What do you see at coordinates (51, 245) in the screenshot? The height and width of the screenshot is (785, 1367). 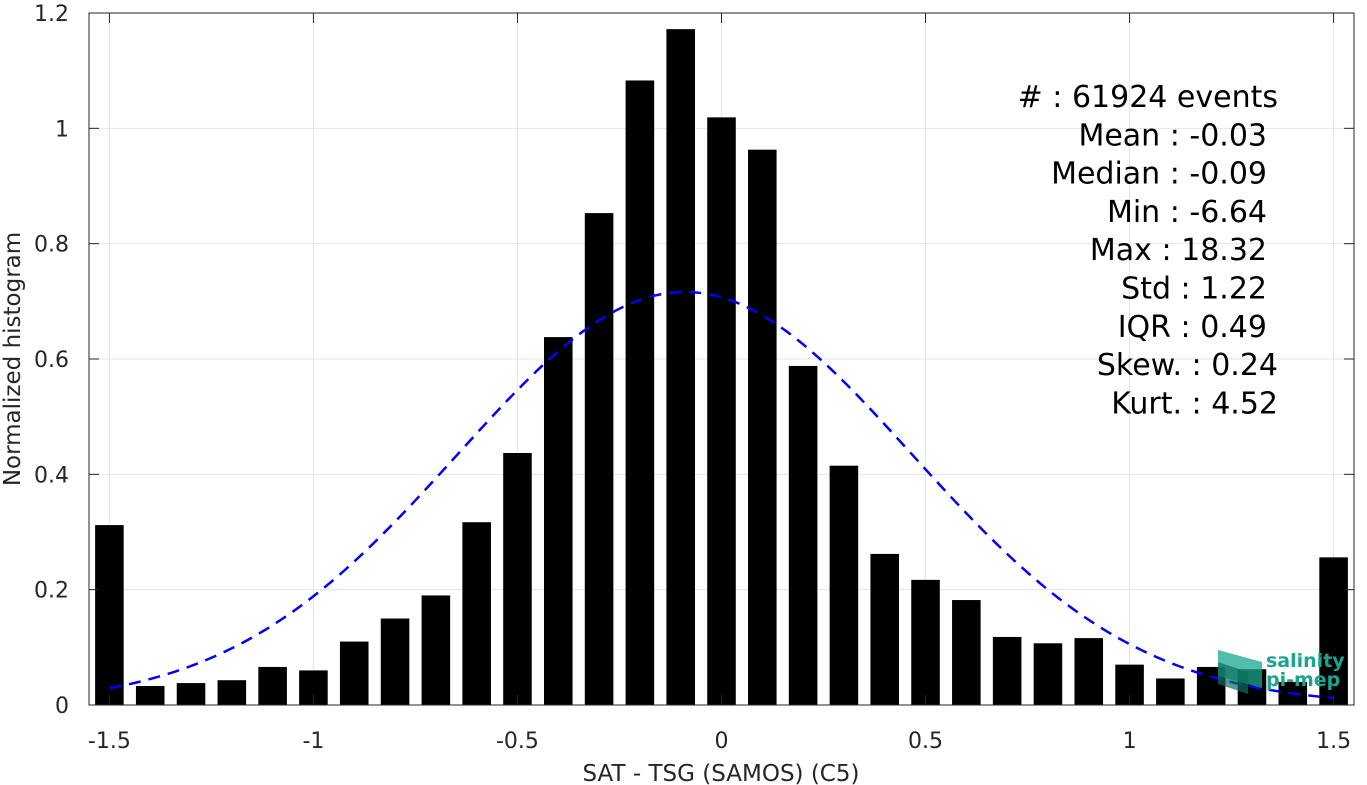 I see `y-tick-label: 0.8` at bounding box center [51, 245].